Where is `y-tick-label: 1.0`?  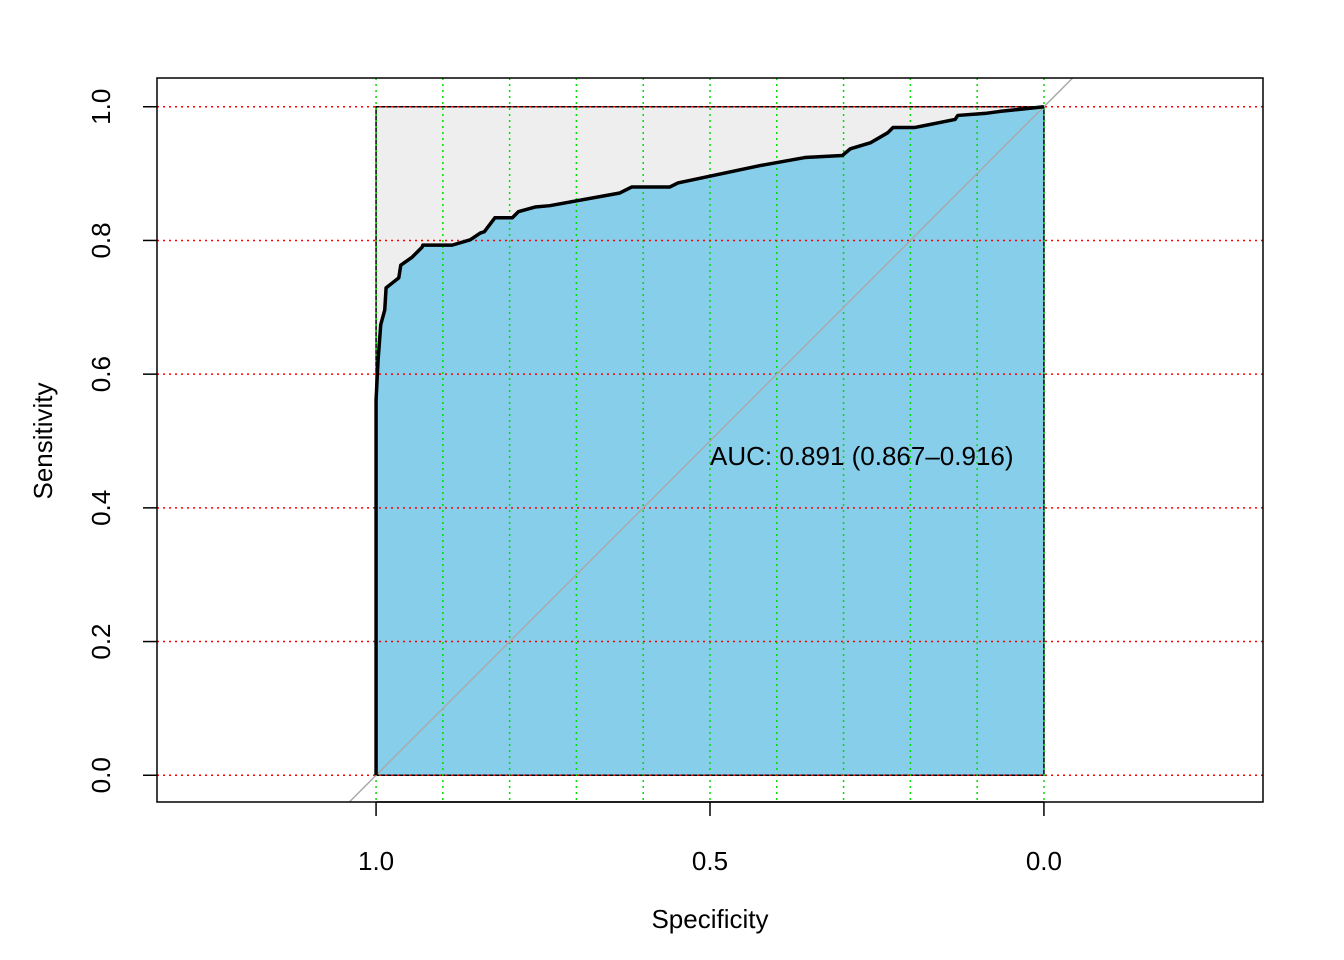
y-tick-label: 1.0 is located at coordinates (101, 107).